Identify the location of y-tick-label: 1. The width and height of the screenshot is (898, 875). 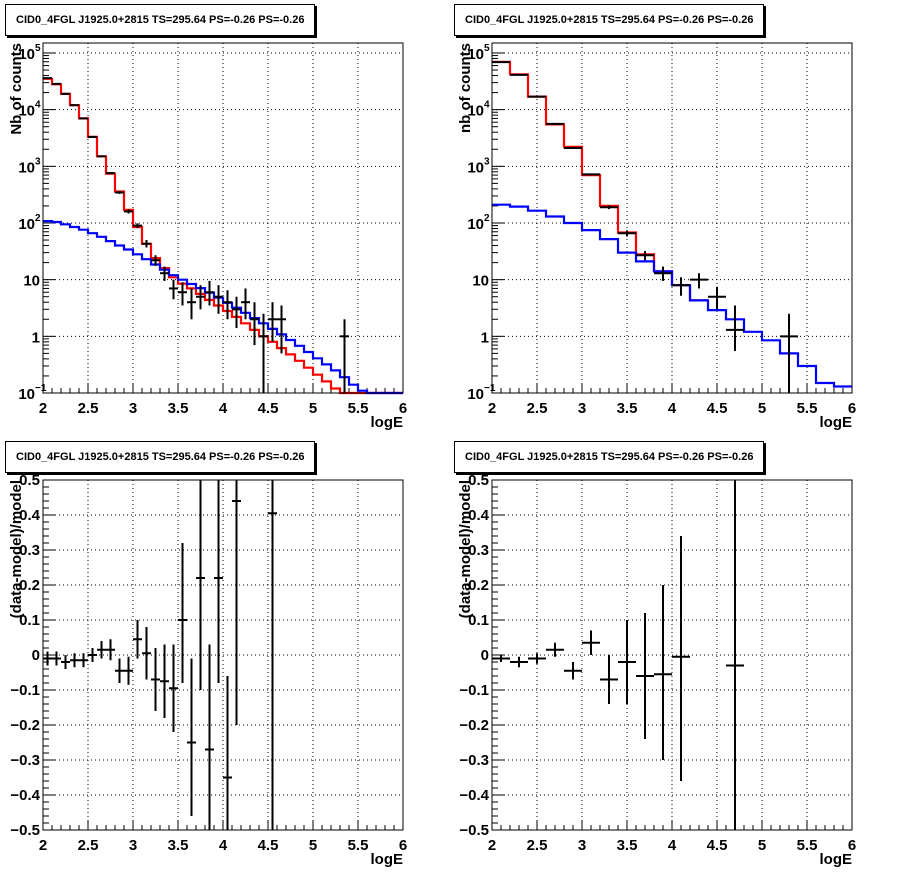
(485, 337).